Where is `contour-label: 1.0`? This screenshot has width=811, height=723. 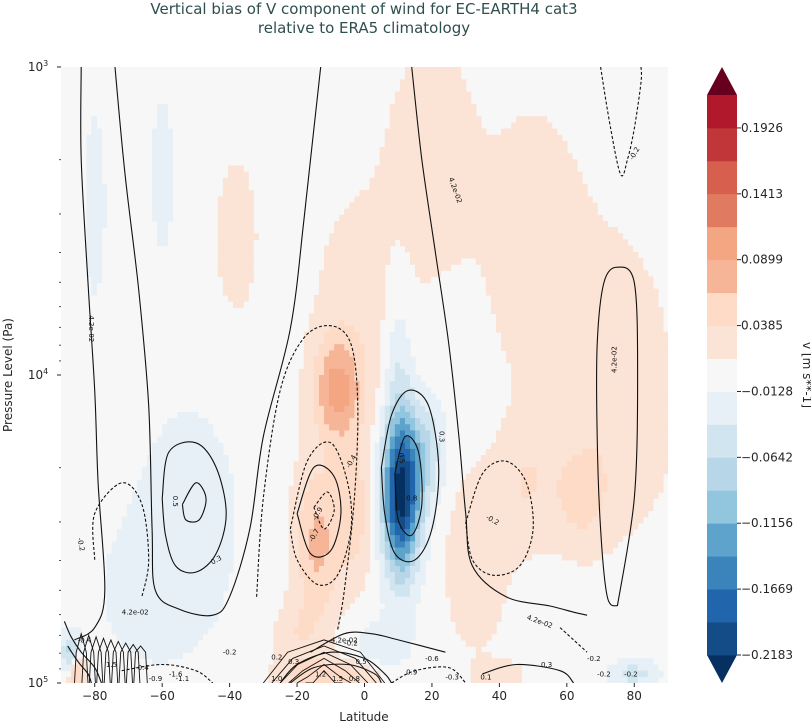
contour-label: 1.0 is located at coordinates (276, 679).